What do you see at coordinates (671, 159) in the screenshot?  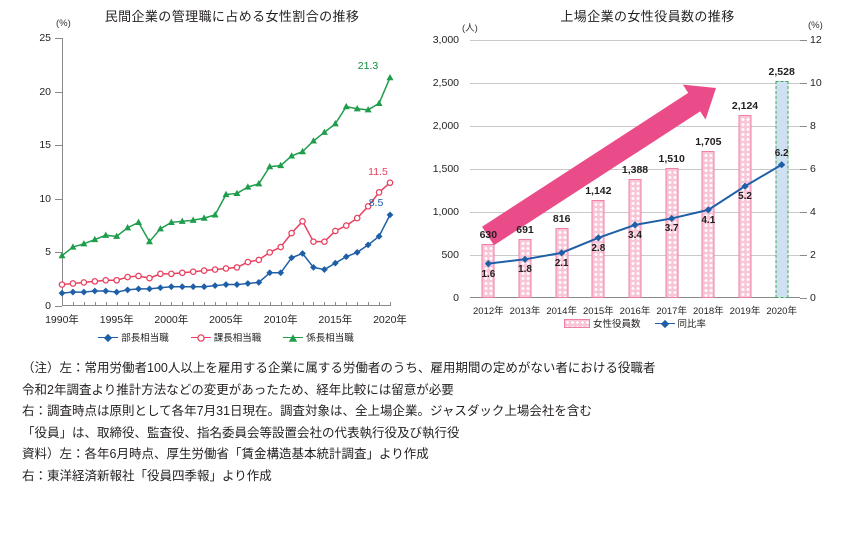 I see `bar-value-label: 1,510` at bounding box center [671, 159].